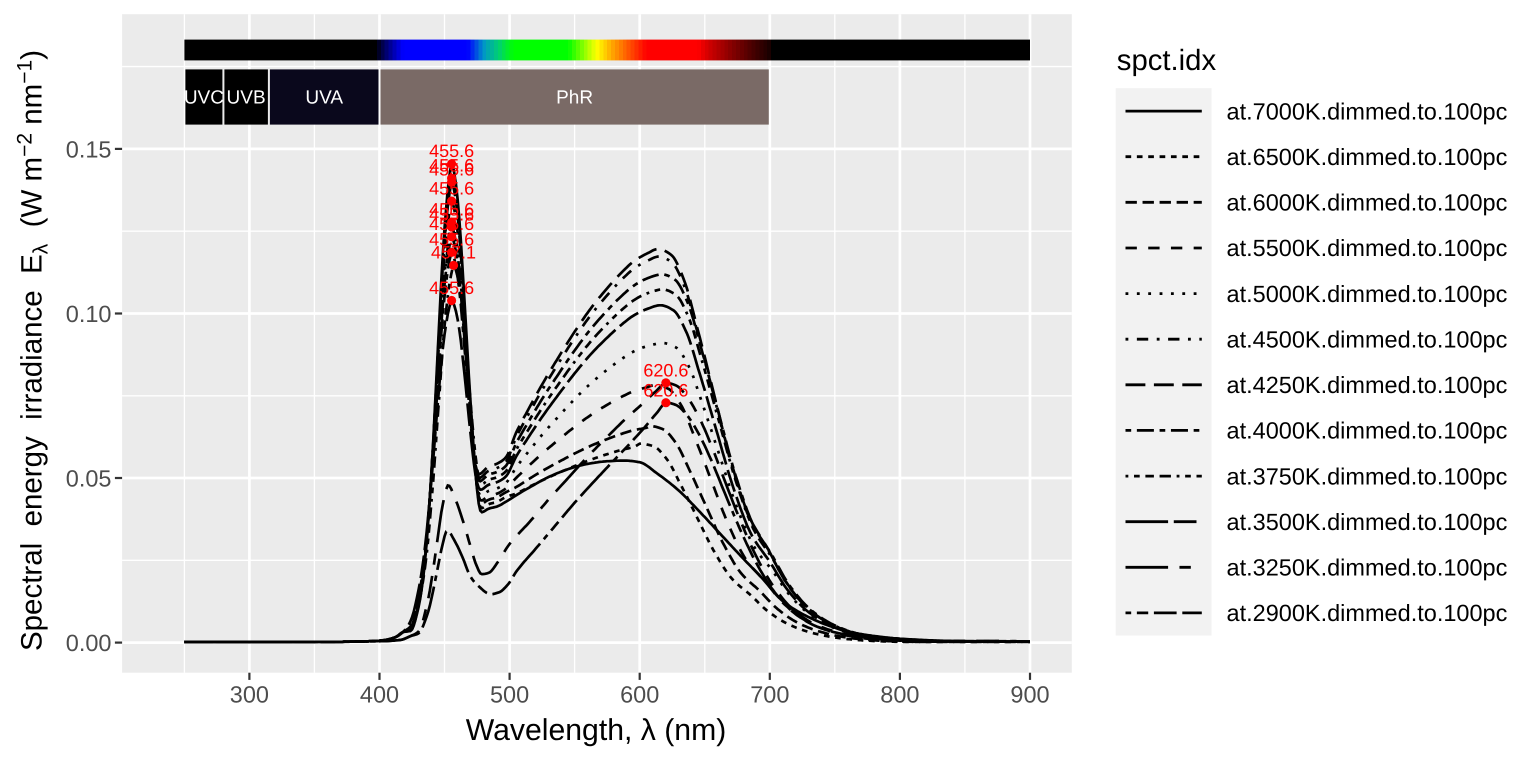  Describe the element at coordinates (1367, 111) in the screenshot. I see `svg-text: at.7000K.dimmed.to.100pc` at that location.